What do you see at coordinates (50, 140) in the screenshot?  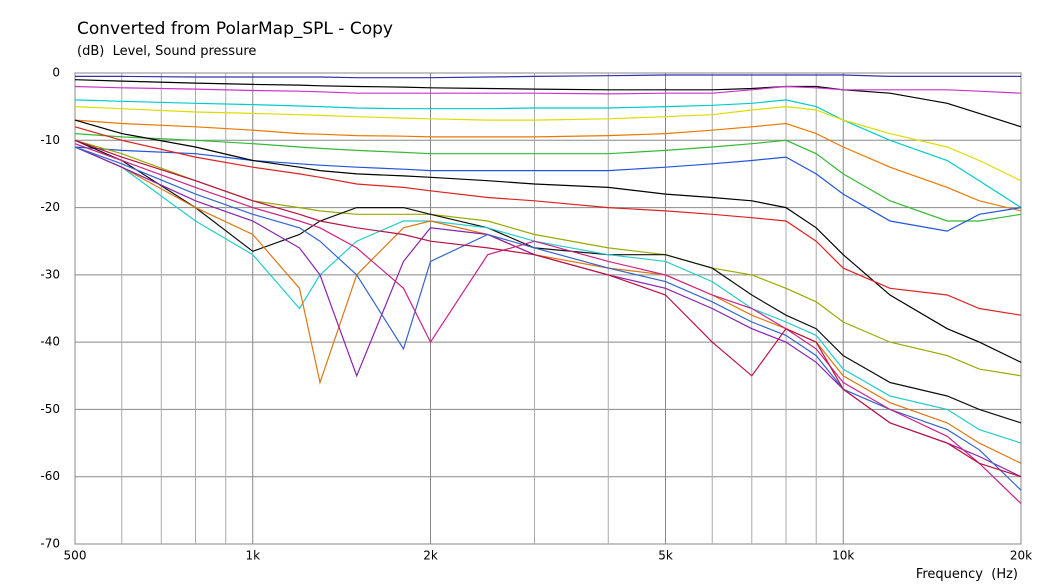 I see `y-tick-label: -10` at bounding box center [50, 140].